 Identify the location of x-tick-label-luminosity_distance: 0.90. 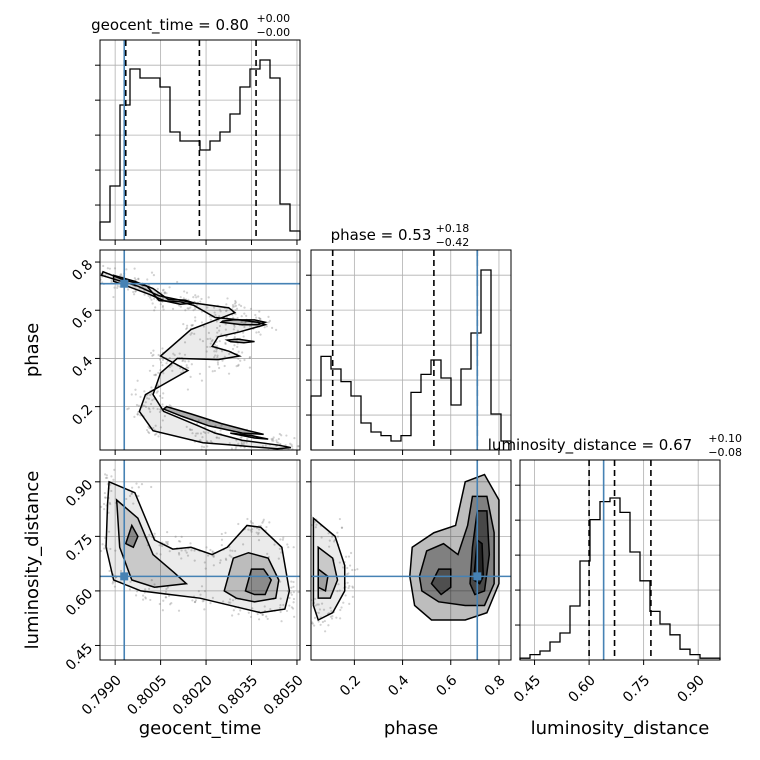
(691, 688).